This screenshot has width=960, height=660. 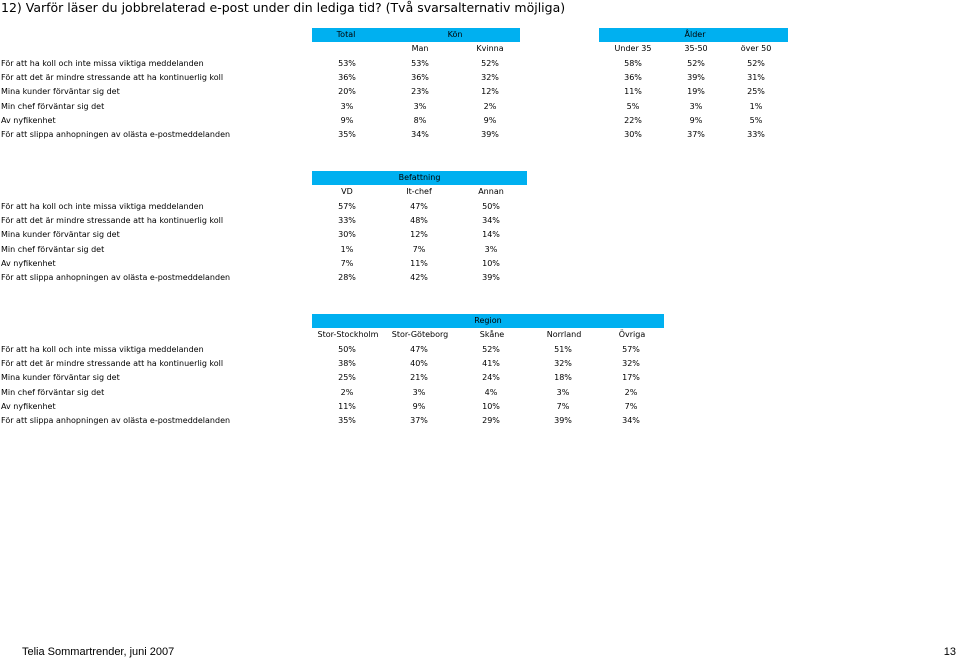 I want to click on page-number: 13, so click(x=949, y=652).